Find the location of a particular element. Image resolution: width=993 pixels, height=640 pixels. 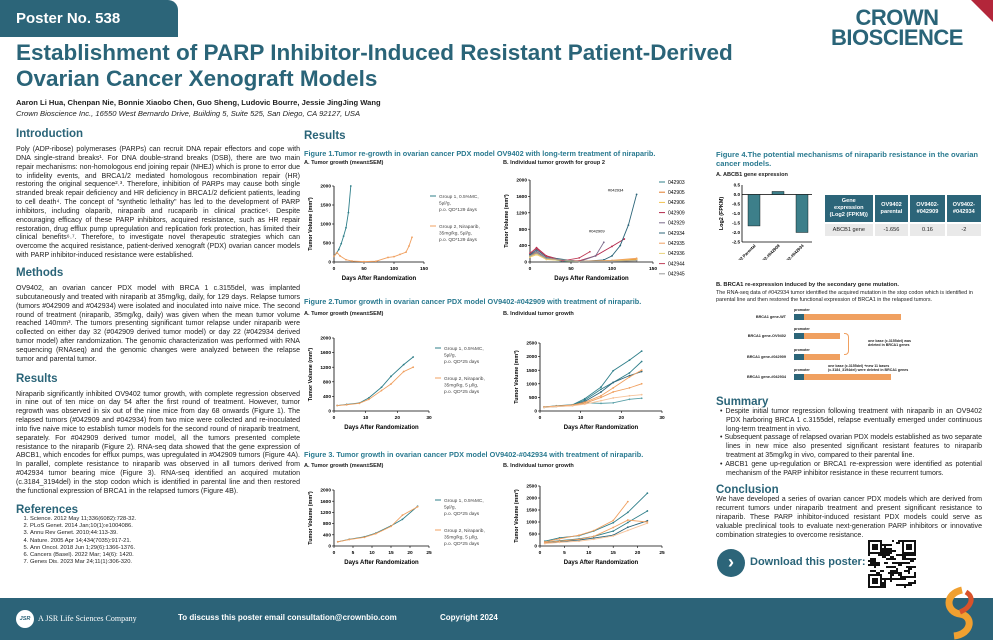

x-axis-label: Days After Randomization is located at coordinates (601, 563).